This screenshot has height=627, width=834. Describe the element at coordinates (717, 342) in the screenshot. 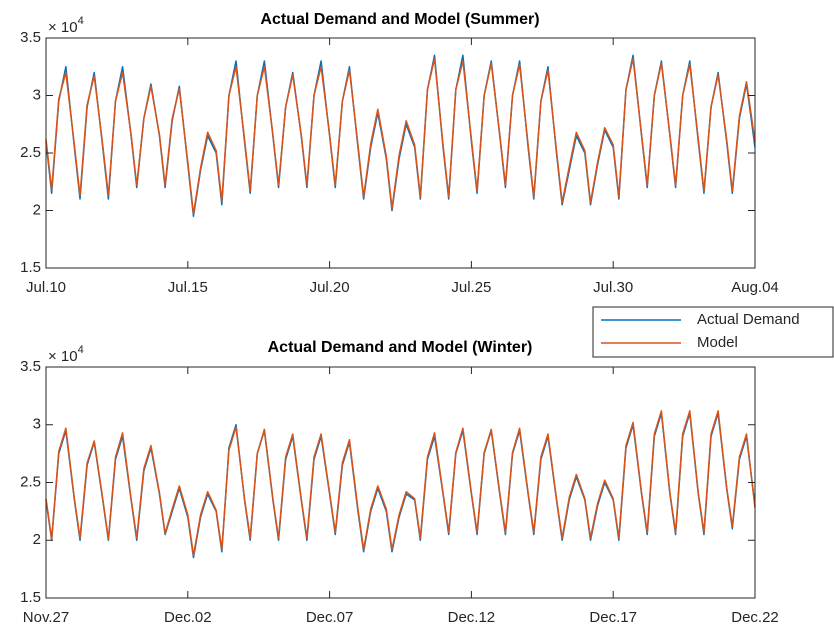

I see `legend-label: Model` at that location.